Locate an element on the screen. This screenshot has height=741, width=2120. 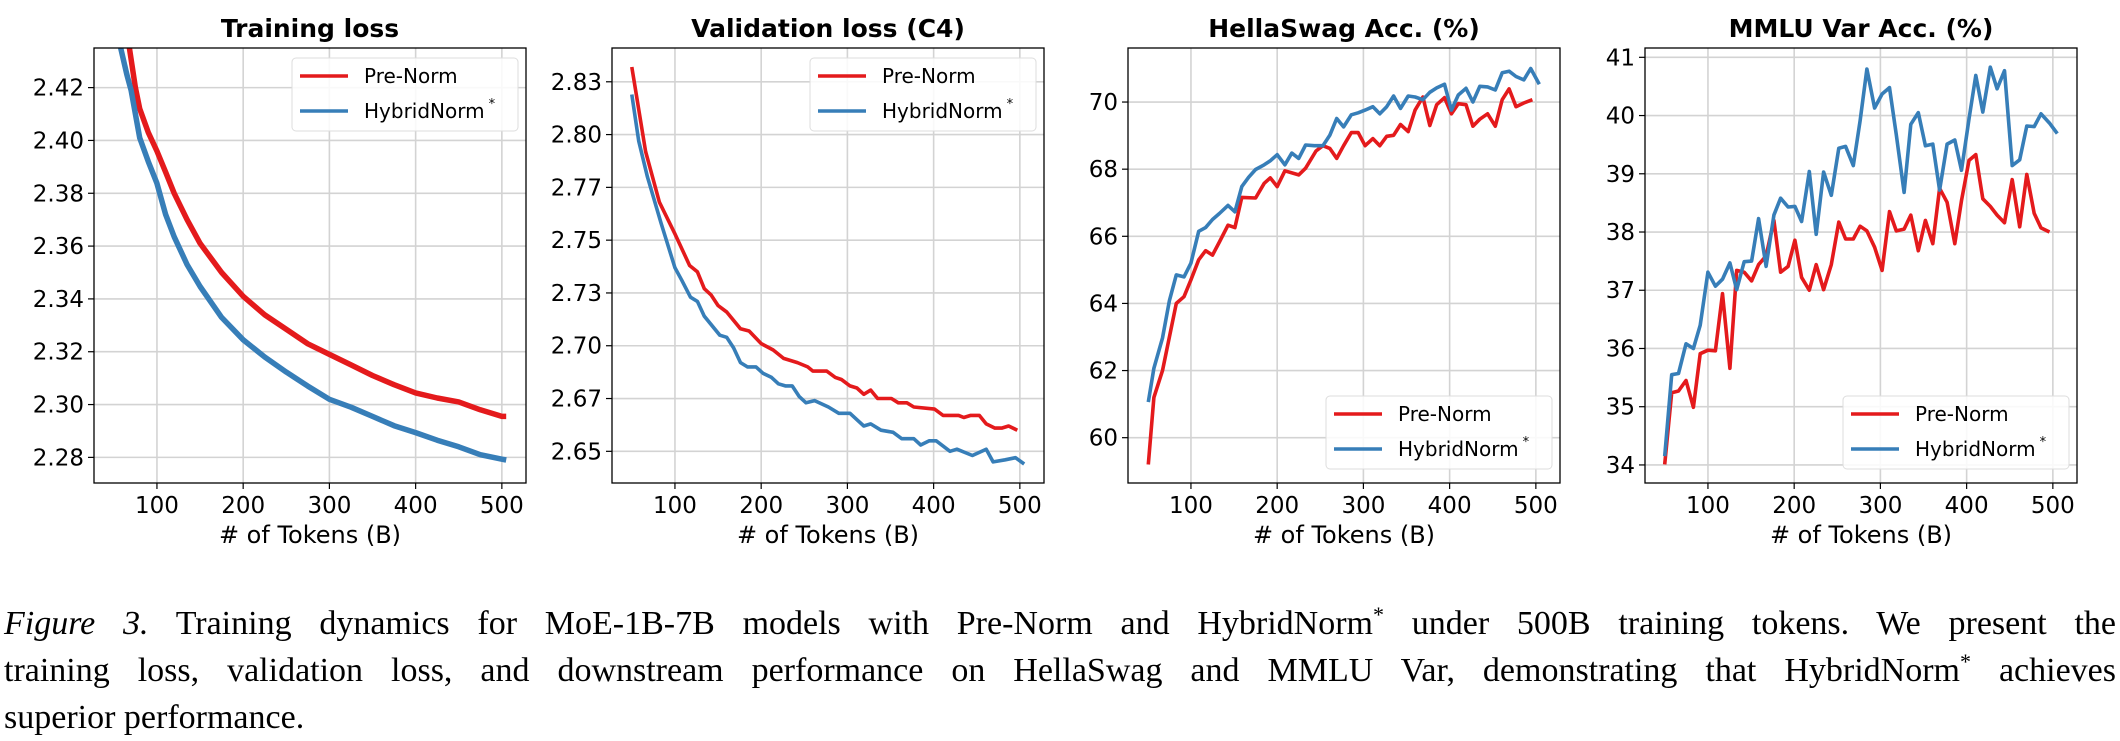
chart-title: HellaSwag Acc. (%) is located at coordinates (1344, 28).